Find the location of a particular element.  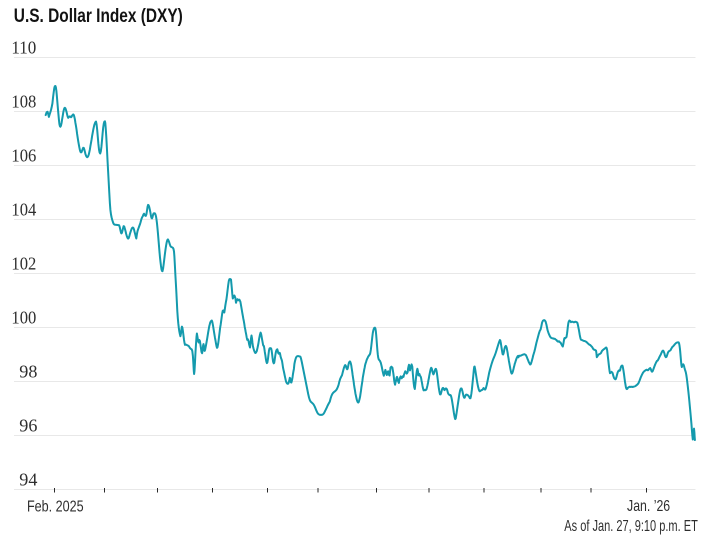

svg-text: Feb. 2025 is located at coordinates (55, 507).